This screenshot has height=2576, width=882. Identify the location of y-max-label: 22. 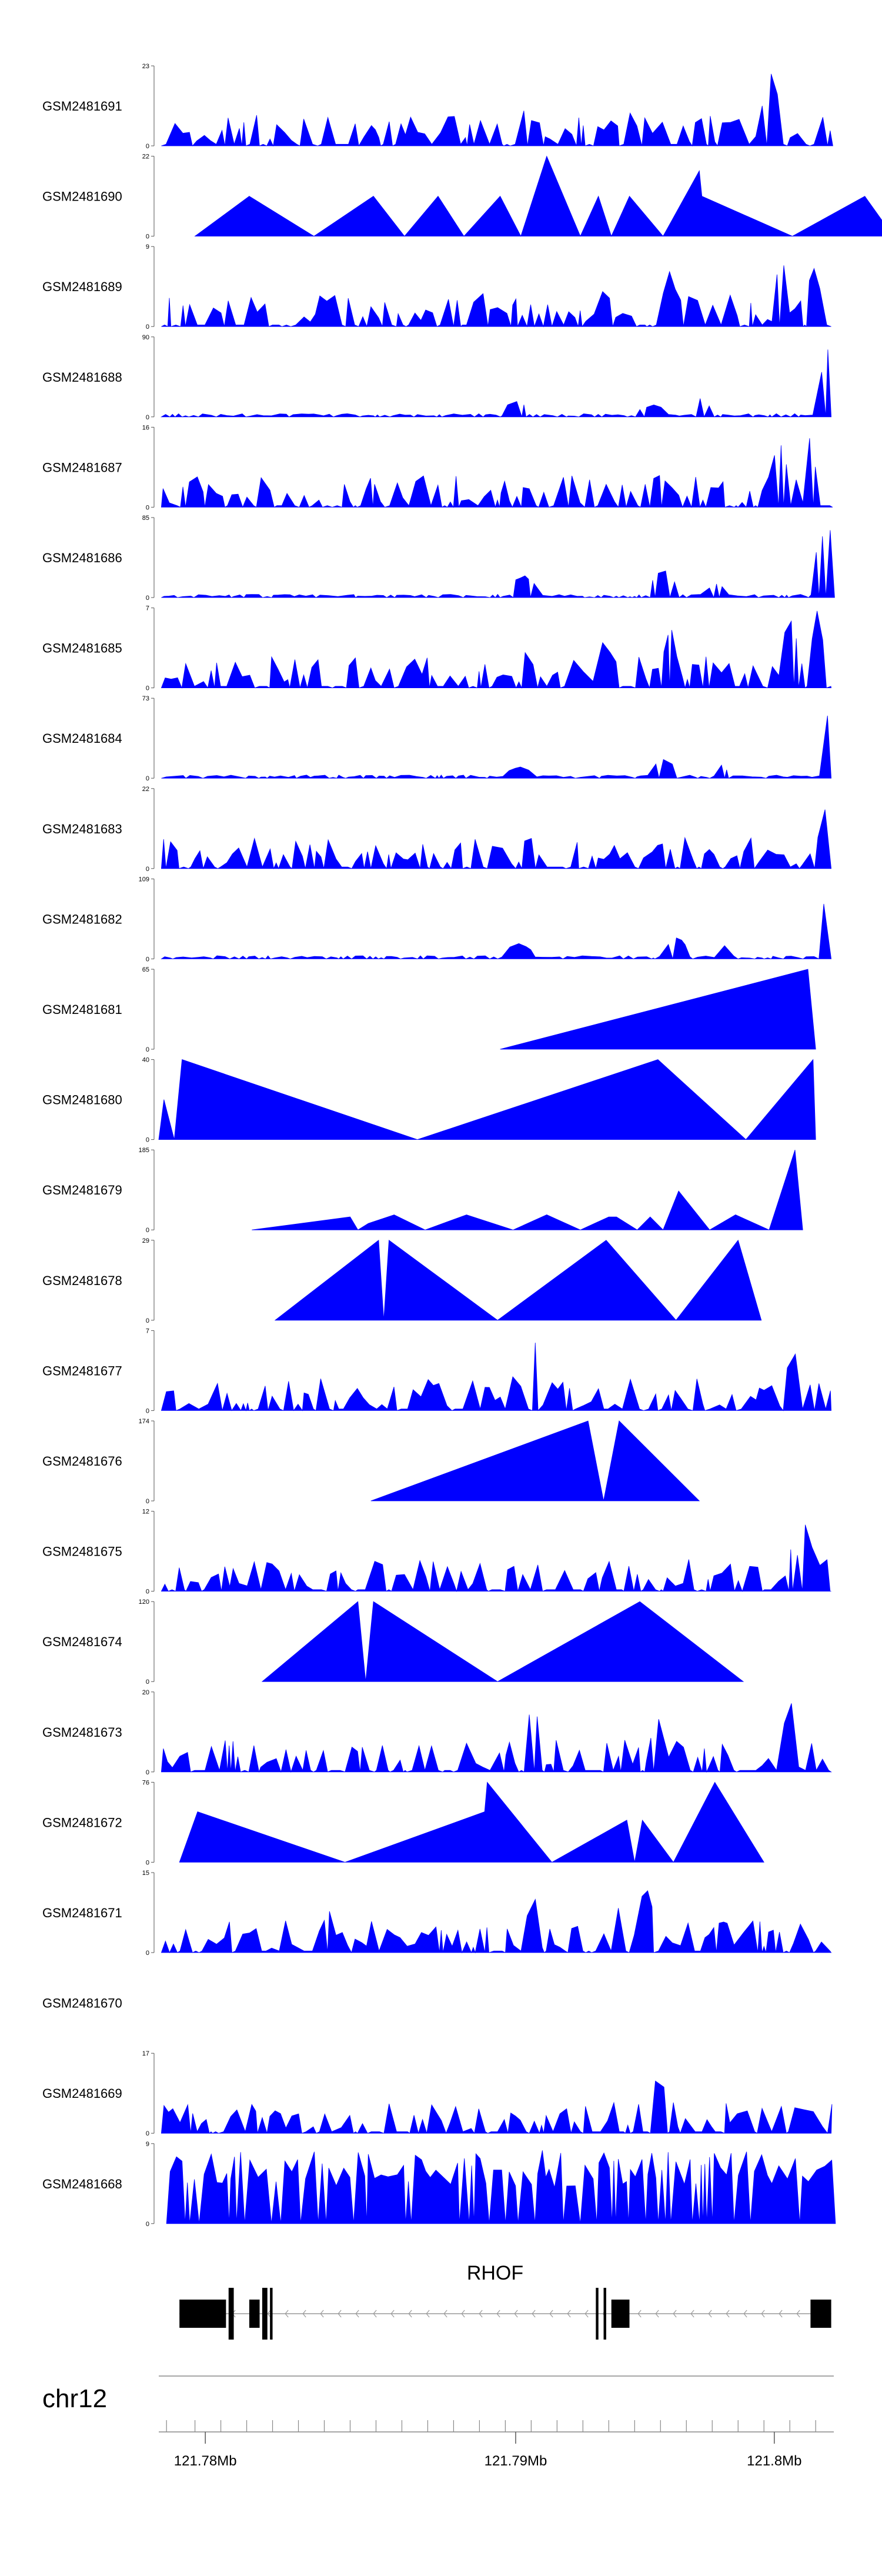
(145, 157).